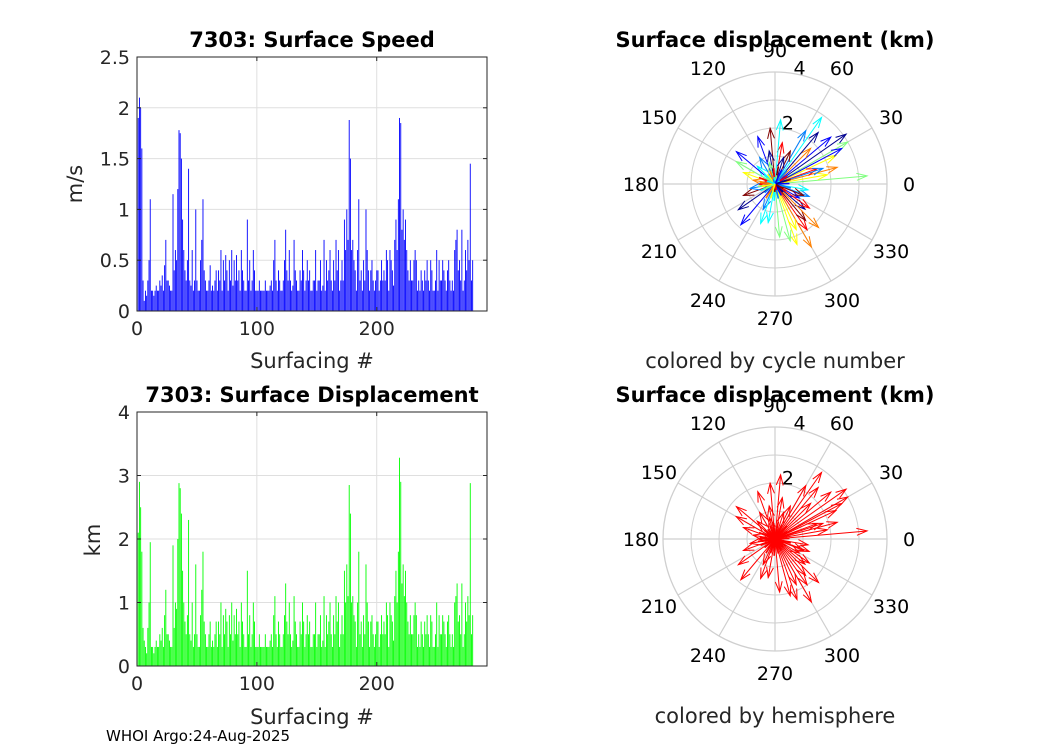 This screenshot has height=750, width=1050. I want to click on angle-tick-label: 180, so click(641, 540).